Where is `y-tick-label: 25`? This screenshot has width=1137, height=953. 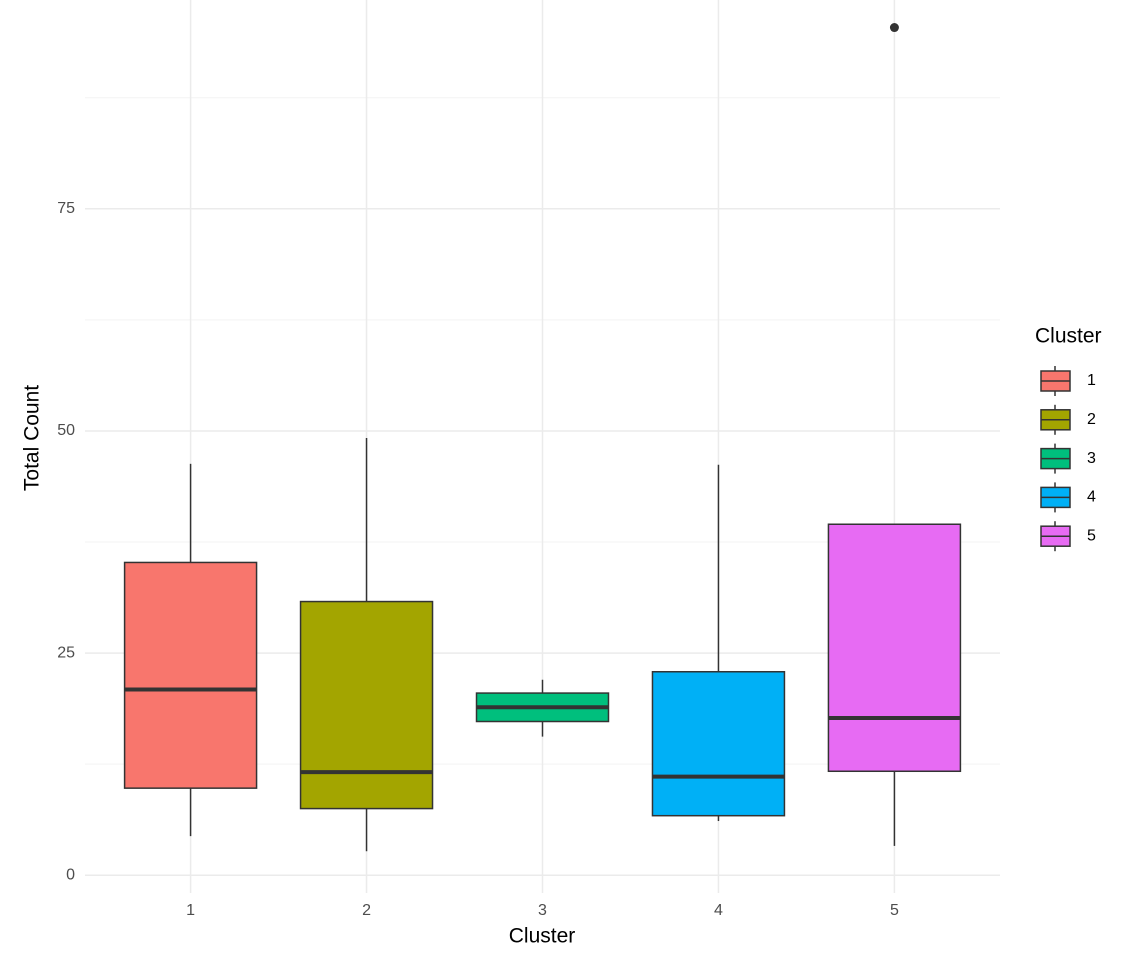
y-tick-label: 25 is located at coordinates (66, 652).